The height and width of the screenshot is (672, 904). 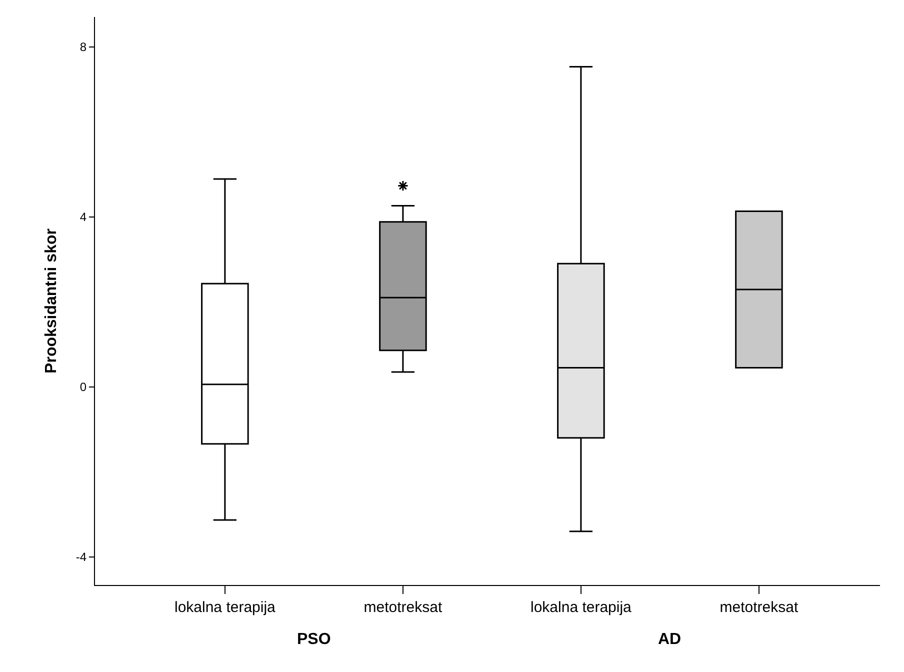 I want to click on y-axis-title: Prooksidantni skor, so click(x=51, y=301).